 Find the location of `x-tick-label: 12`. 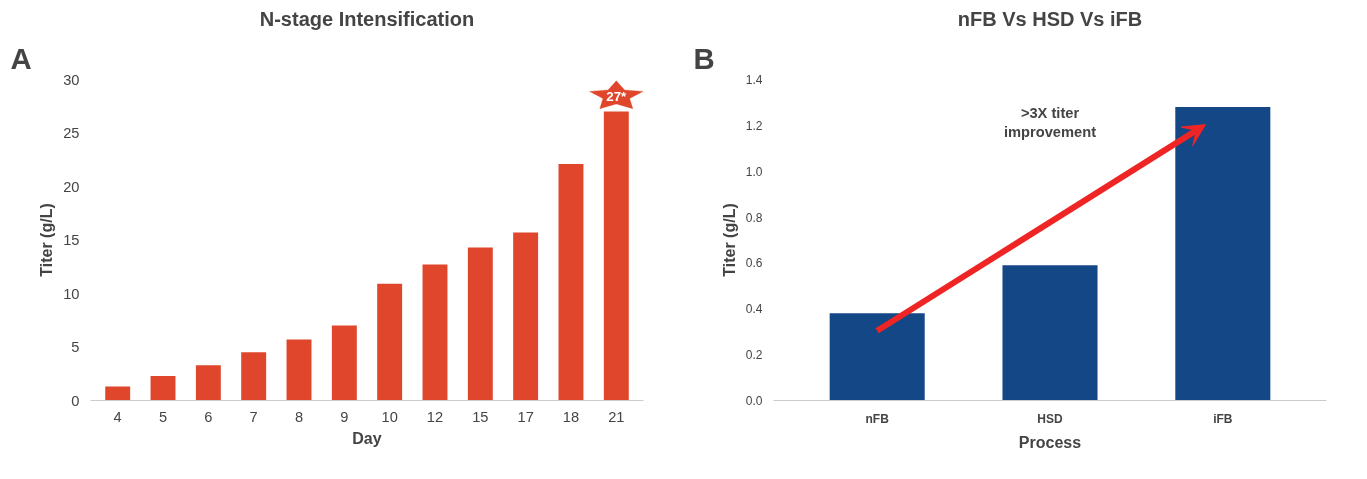

x-tick-label: 12 is located at coordinates (435, 416).